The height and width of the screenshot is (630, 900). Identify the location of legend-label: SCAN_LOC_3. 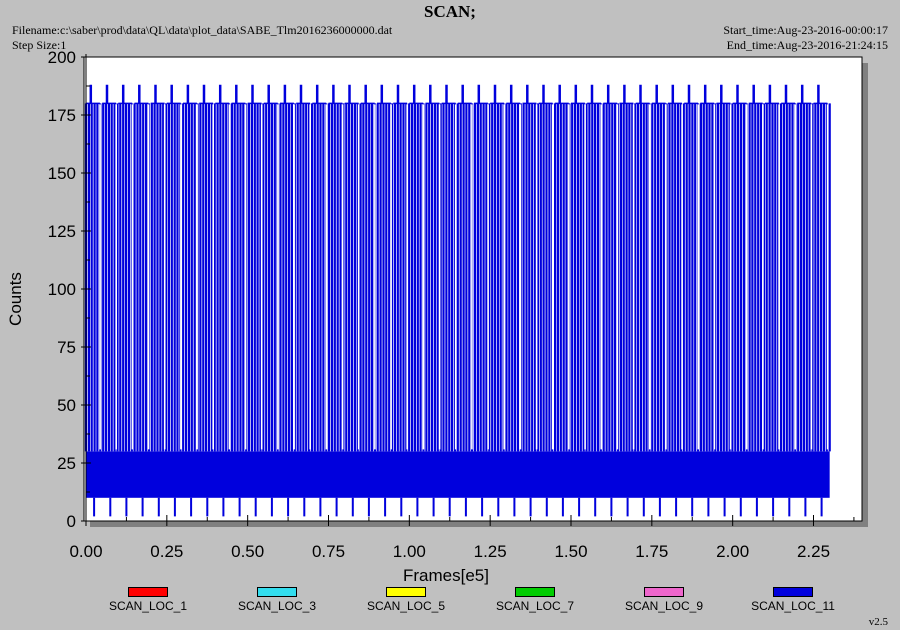
(277, 606).